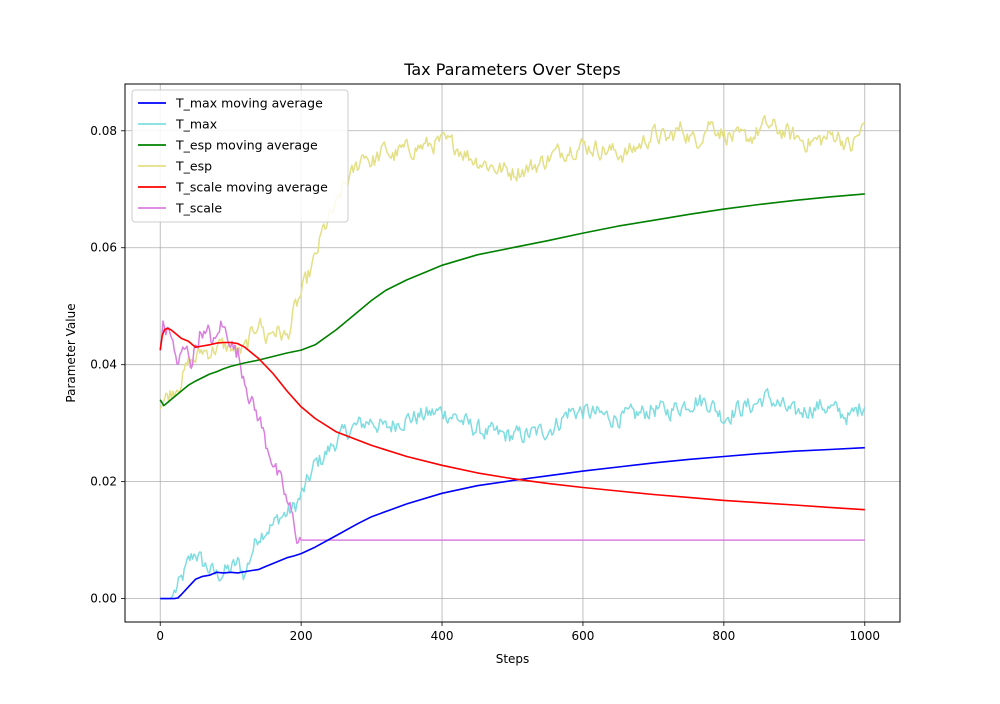 This screenshot has width=1000, height=704. What do you see at coordinates (301, 636) in the screenshot?
I see `x-tick-label: 200` at bounding box center [301, 636].